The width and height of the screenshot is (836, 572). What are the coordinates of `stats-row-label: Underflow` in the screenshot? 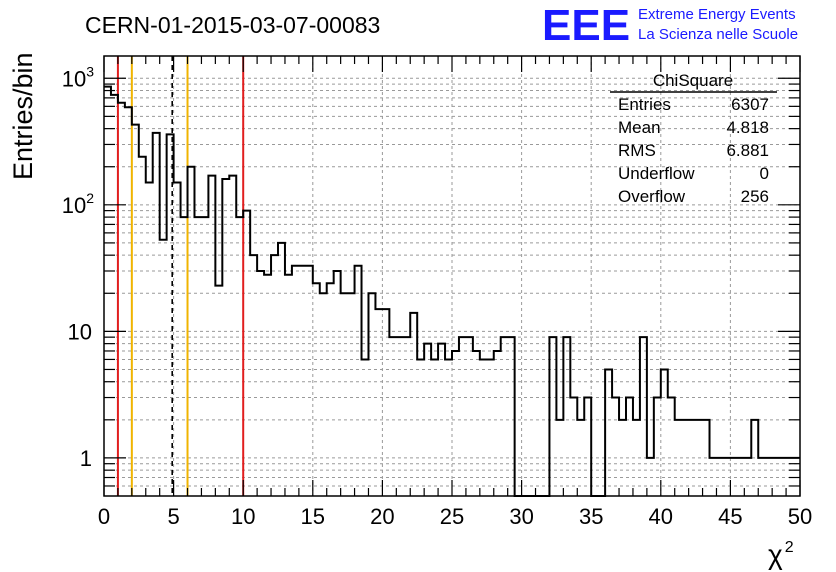 It's located at (656, 173).